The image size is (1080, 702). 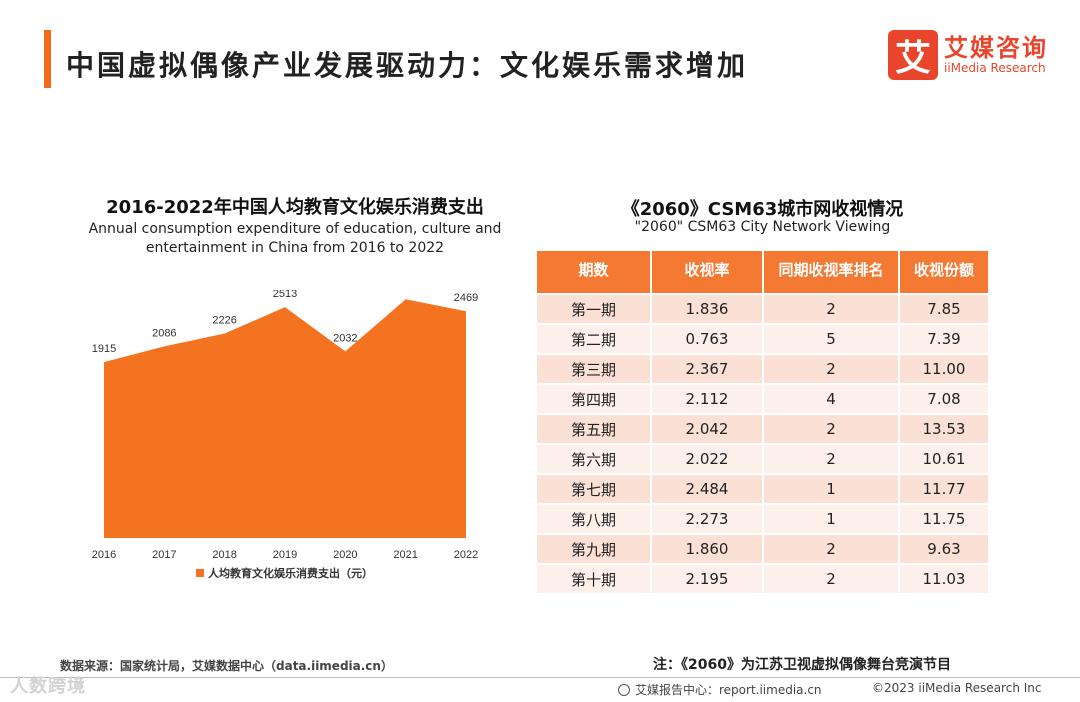 I want to click on footer-copyright: ©2023 iiMedia Research Inc, so click(x=957, y=688).